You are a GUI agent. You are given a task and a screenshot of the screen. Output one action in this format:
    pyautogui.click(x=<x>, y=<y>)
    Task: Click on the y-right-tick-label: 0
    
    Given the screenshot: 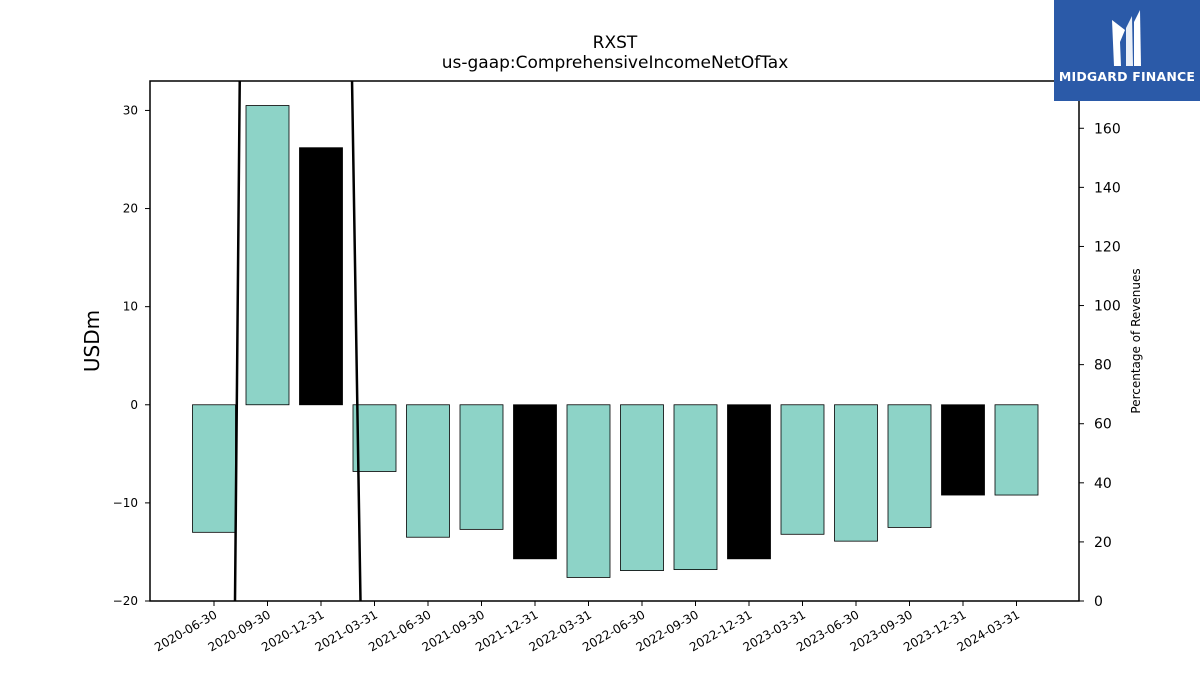 What is the action you would take?
    pyautogui.click(x=1098, y=602)
    